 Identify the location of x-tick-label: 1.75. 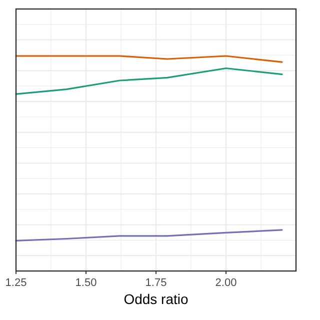
(156, 283).